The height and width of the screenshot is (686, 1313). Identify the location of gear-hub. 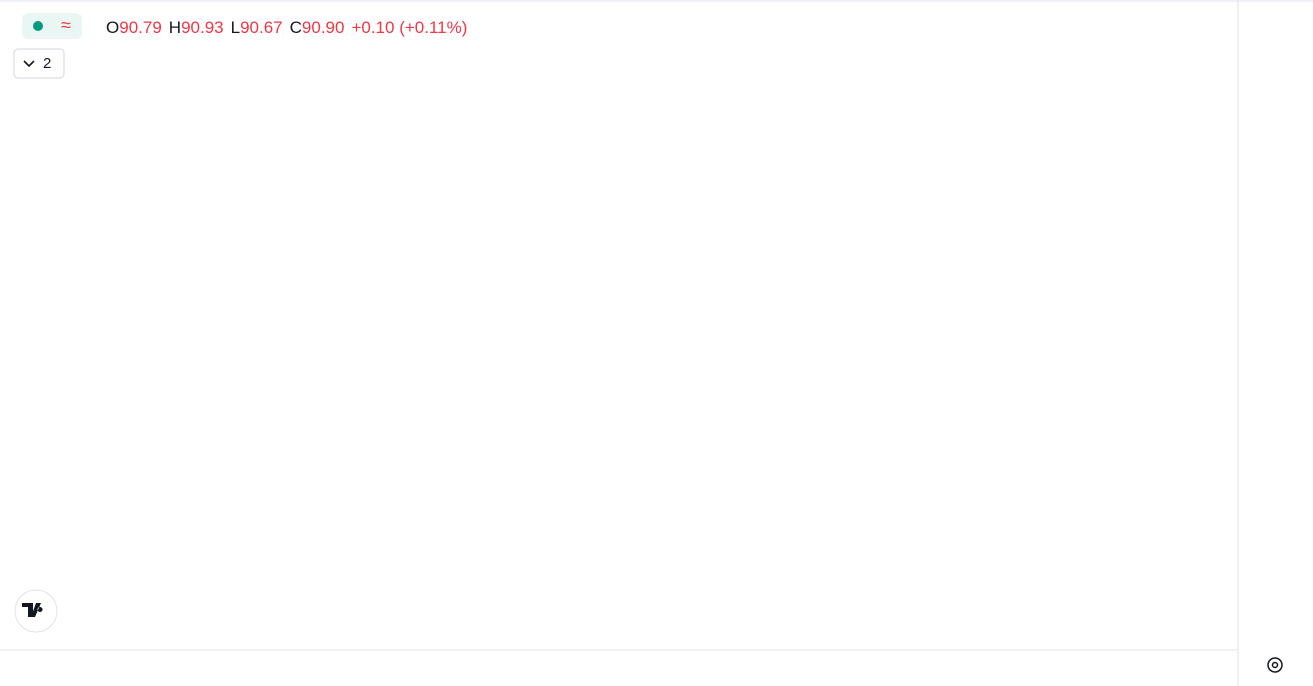
(1275, 665).